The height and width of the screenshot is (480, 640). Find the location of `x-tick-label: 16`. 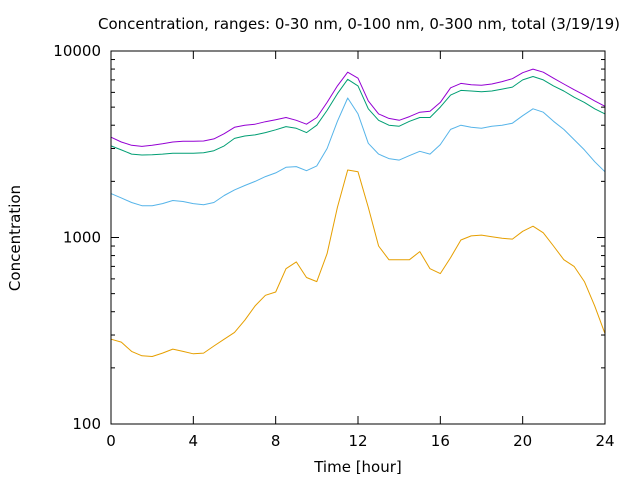

x-tick-label: 16 is located at coordinates (440, 441).